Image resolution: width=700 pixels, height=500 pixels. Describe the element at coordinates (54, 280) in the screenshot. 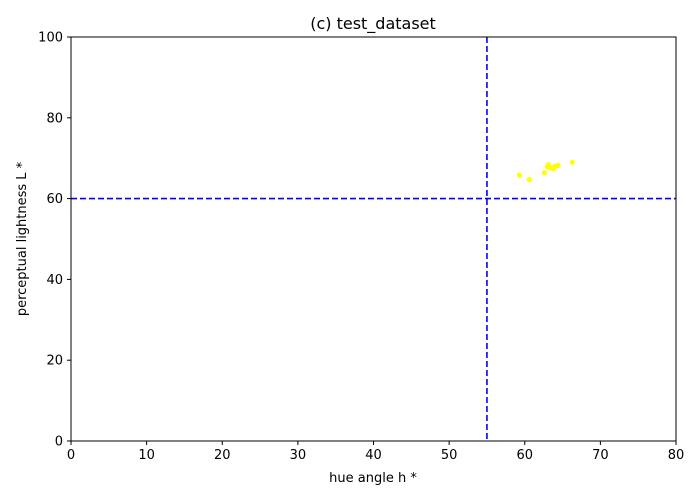

I see `y-tick-label: 40` at that location.